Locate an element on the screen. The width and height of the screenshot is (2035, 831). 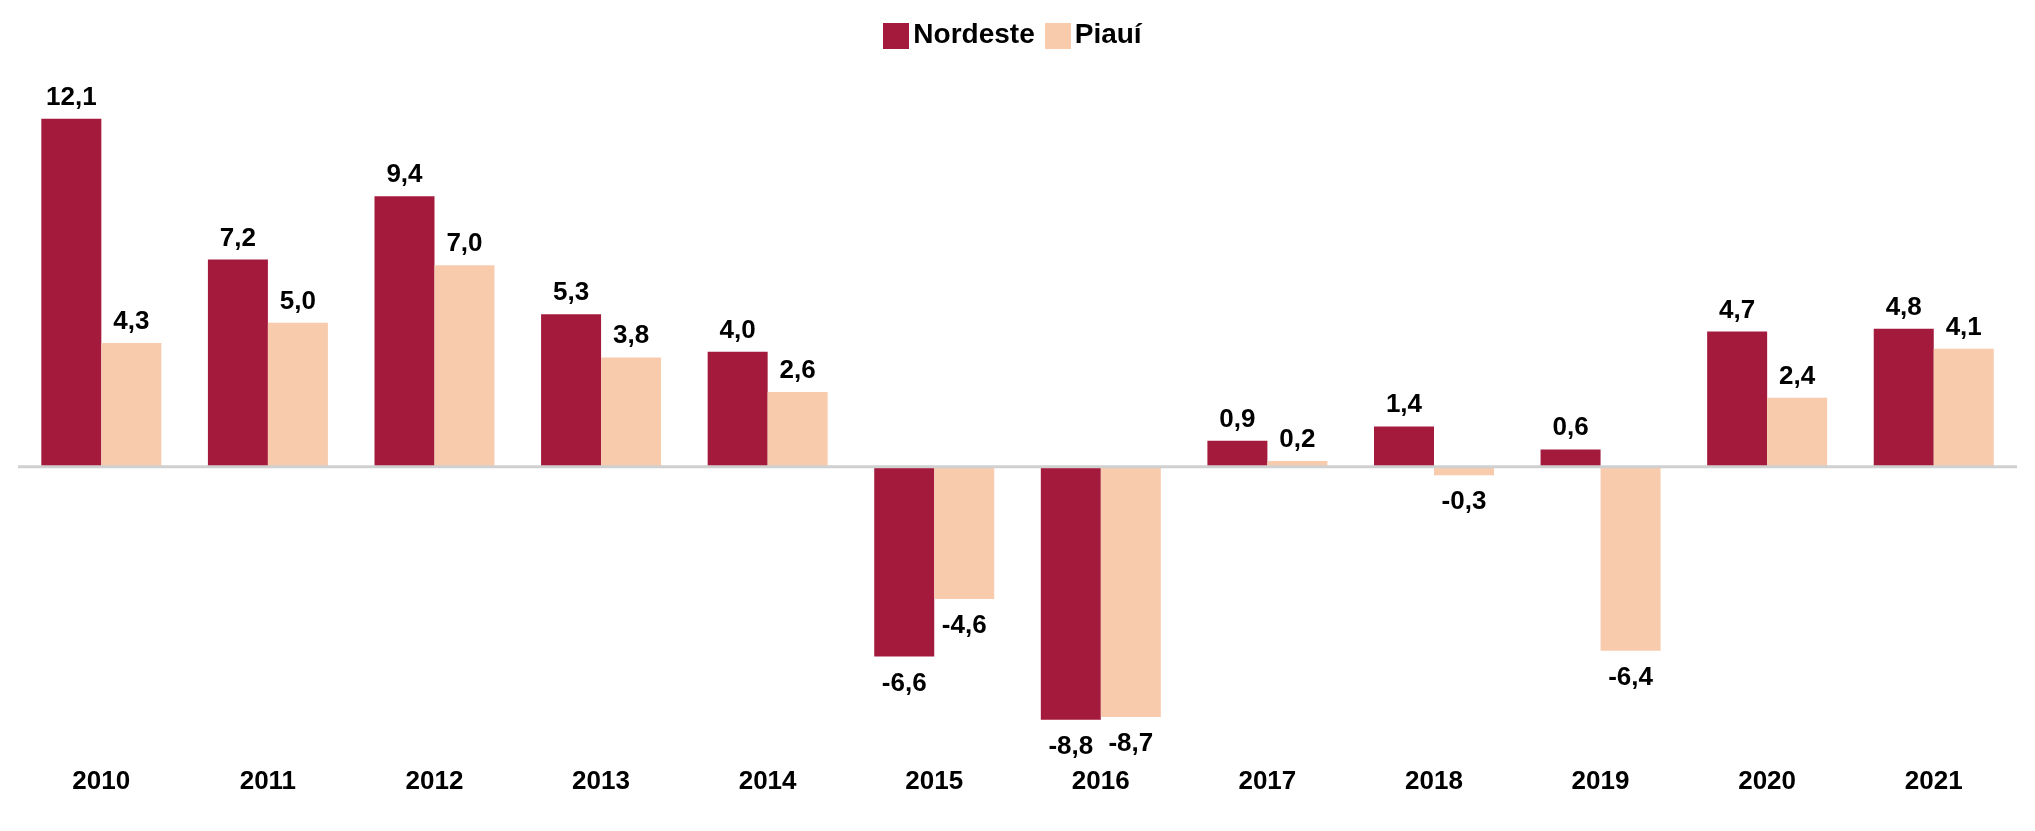
data-label: 0,9 is located at coordinates (1237, 417).